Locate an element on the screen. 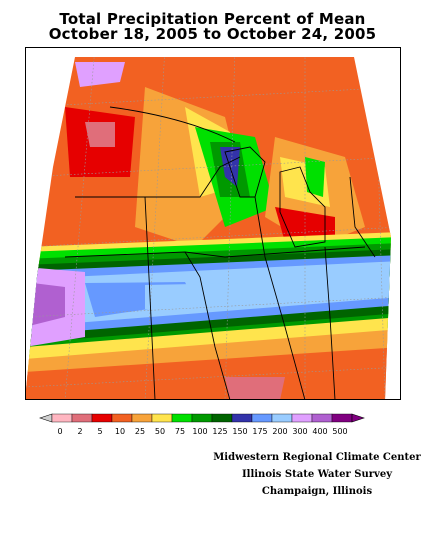  legend-label: 500 is located at coordinates (339, 431).